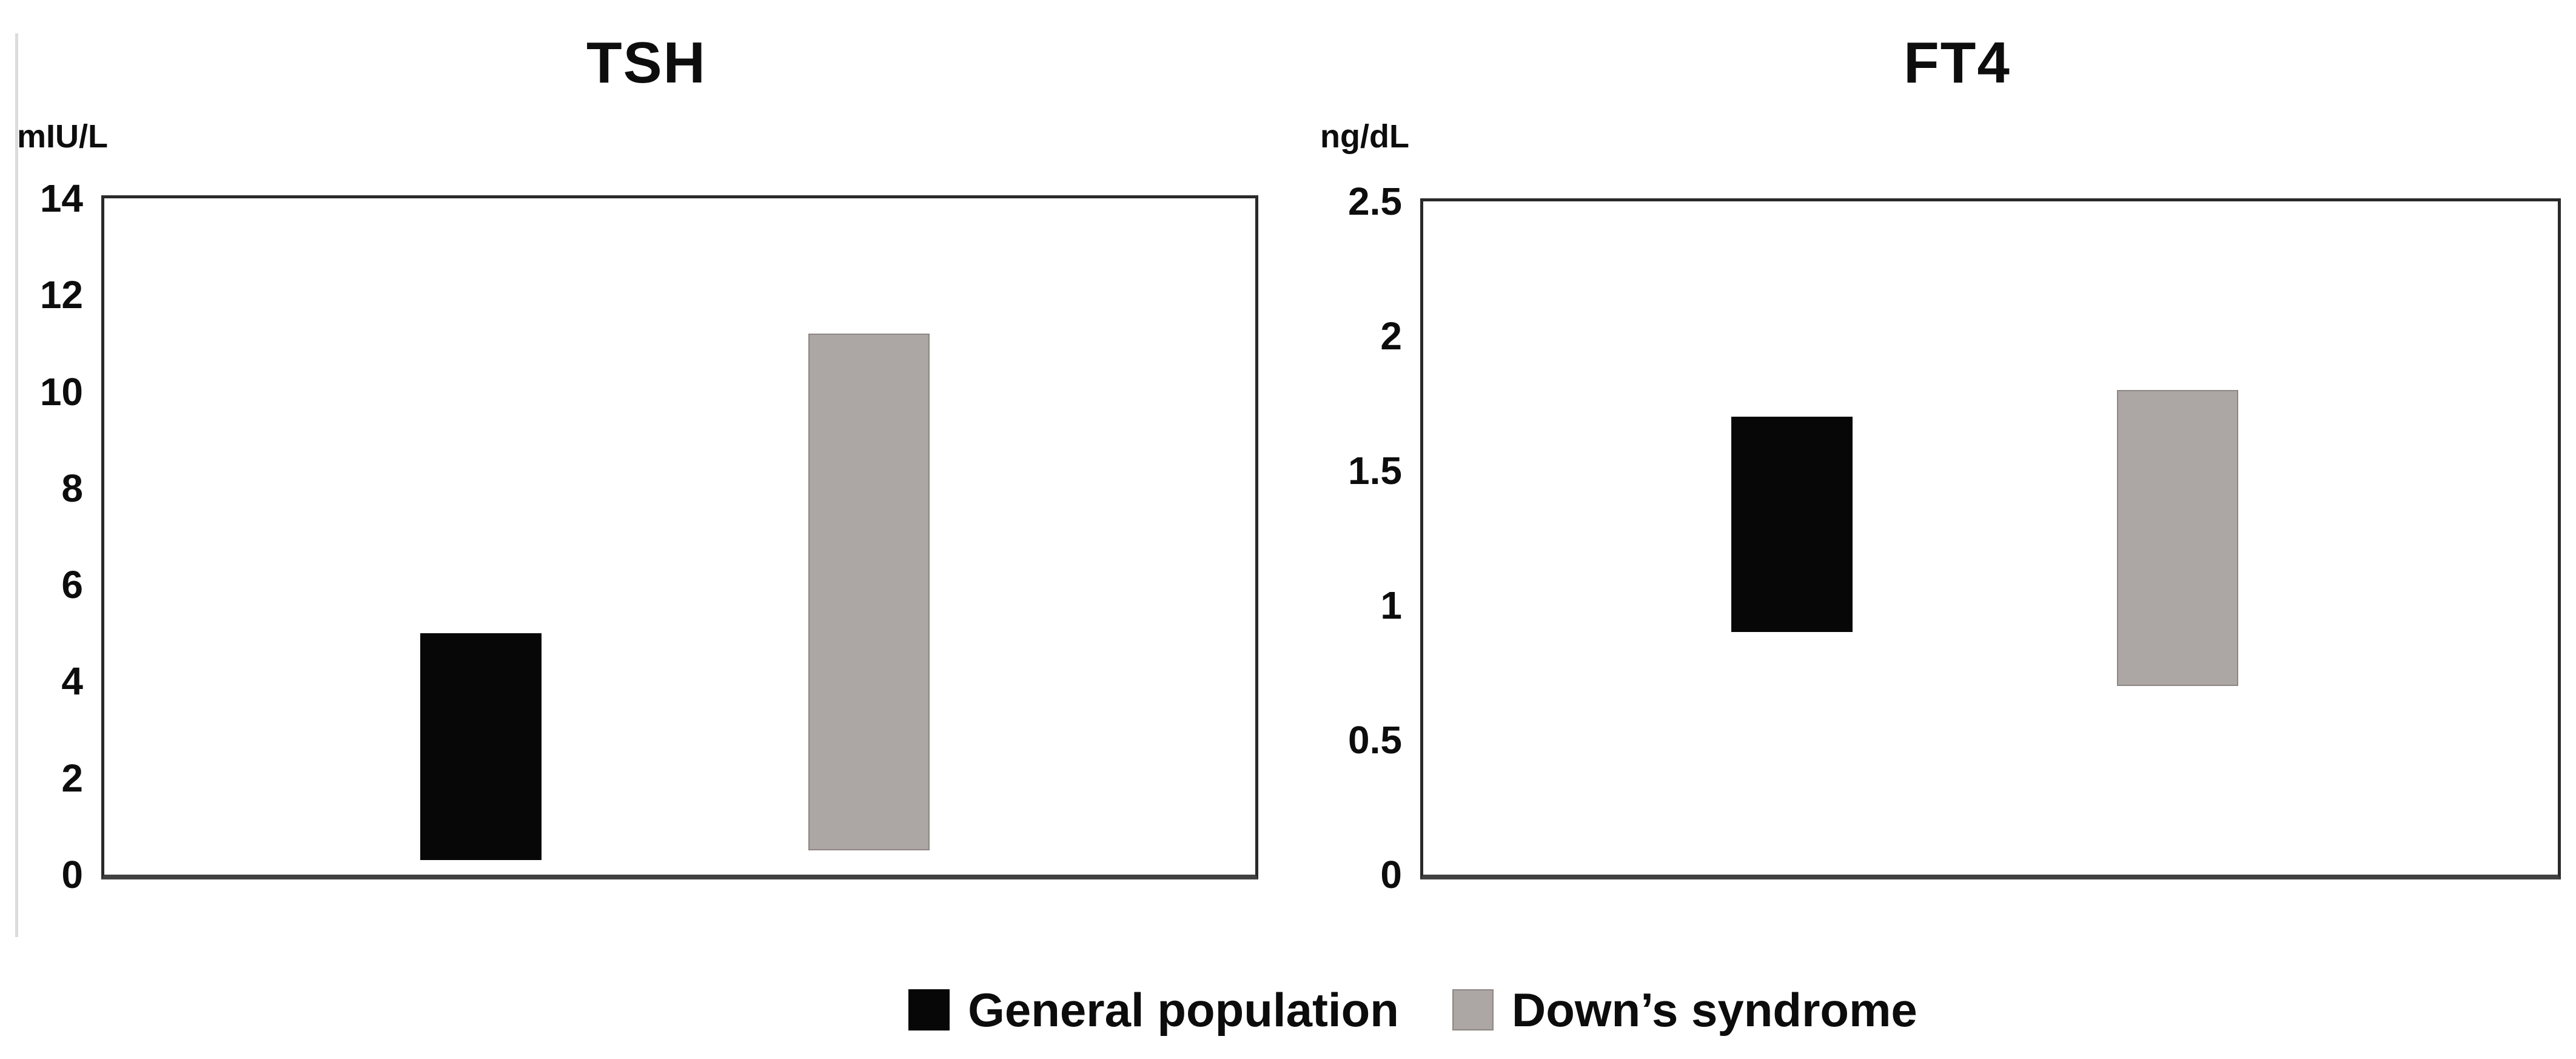  I want to click on page-edge-line, so click(16, 485).